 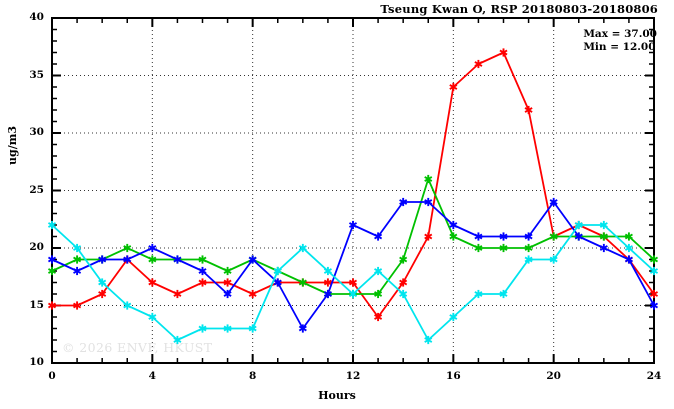 What do you see at coordinates (36, 74) in the screenshot?
I see `y-tick-label: 35` at bounding box center [36, 74].